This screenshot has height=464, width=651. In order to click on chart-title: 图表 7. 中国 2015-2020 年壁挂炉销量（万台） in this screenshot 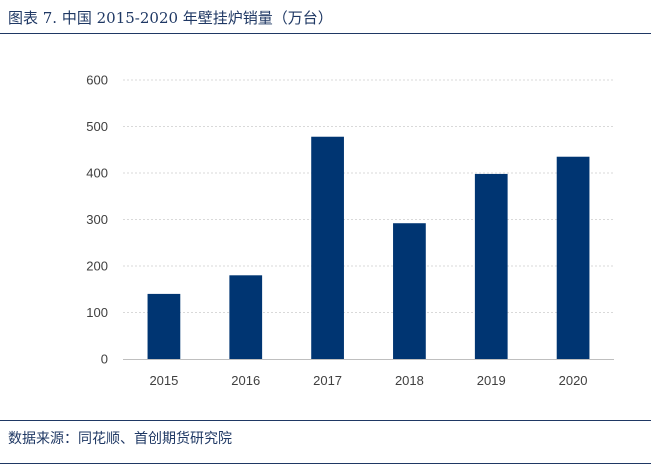, I will do `click(170, 18)`.